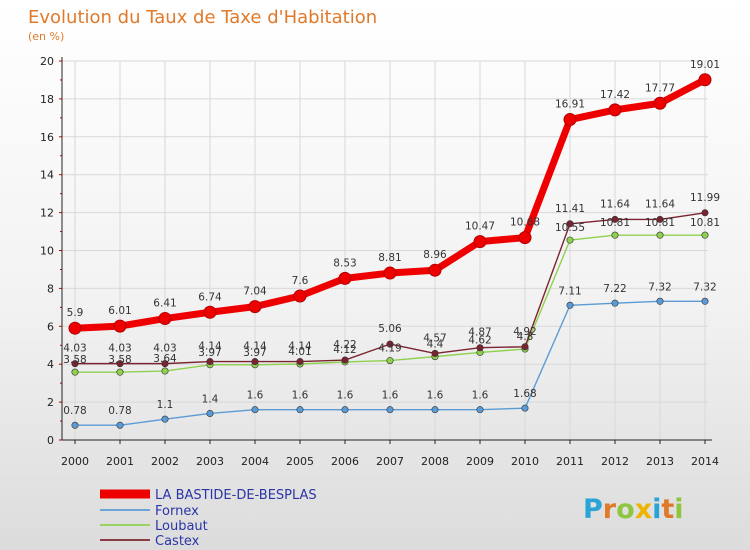 The width and height of the screenshot is (750, 550). What do you see at coordinates (614, 289) in the screenshot?
I see `data-label: 7.22` at bounding box center [614, 289].